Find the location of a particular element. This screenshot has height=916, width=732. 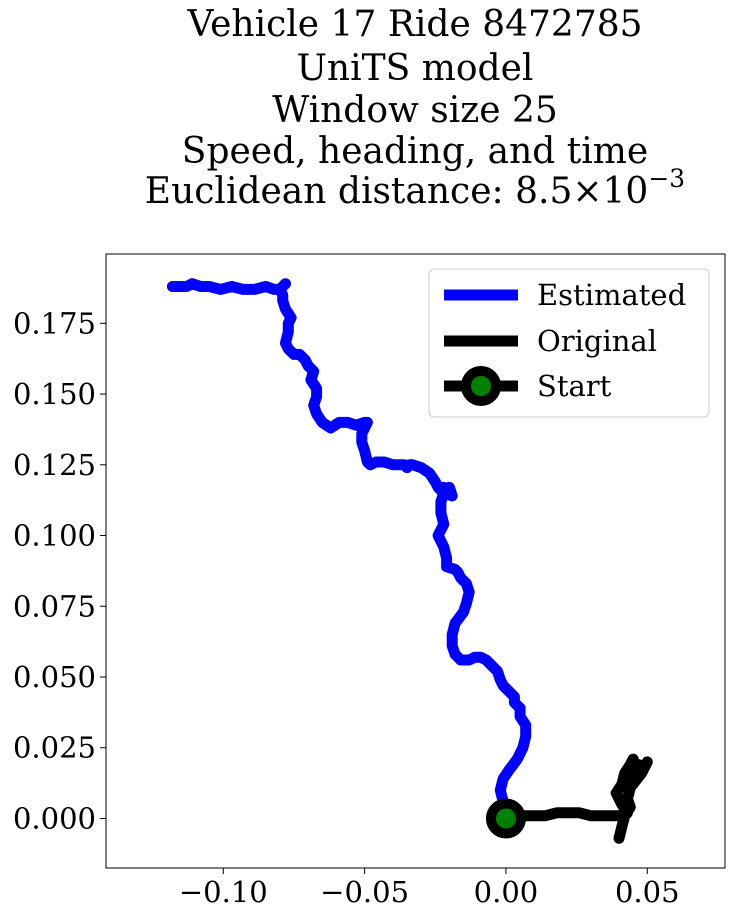

title-line-1: Vehicle 17 Ride 8472785 is located at coordinates (414, 24).